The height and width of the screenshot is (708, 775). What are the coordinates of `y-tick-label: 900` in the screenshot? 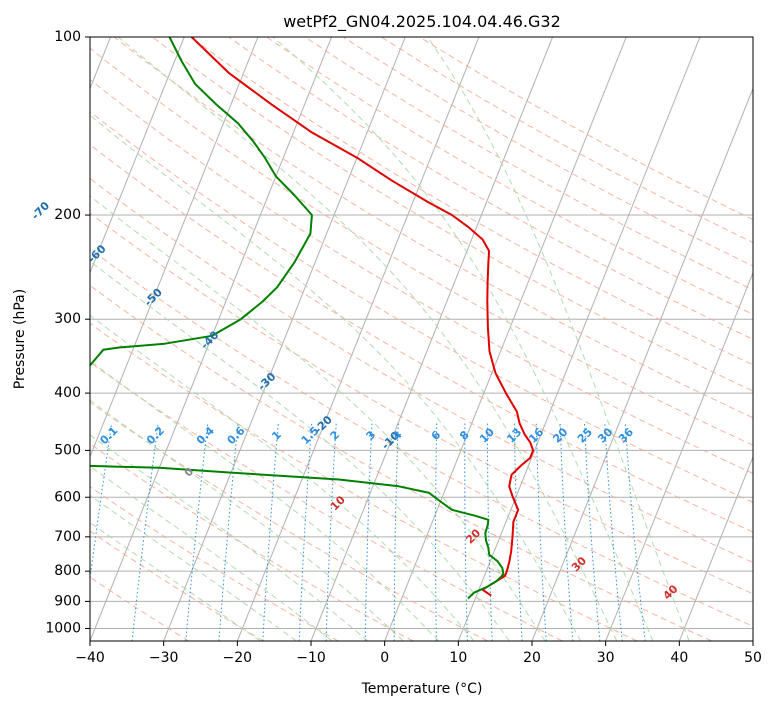 It's located at (67, 601).